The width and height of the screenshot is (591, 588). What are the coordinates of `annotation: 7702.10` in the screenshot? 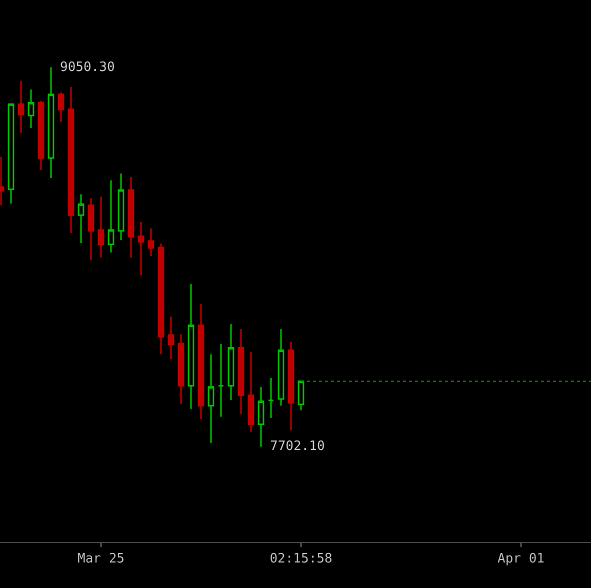 It's located at (297, 446).